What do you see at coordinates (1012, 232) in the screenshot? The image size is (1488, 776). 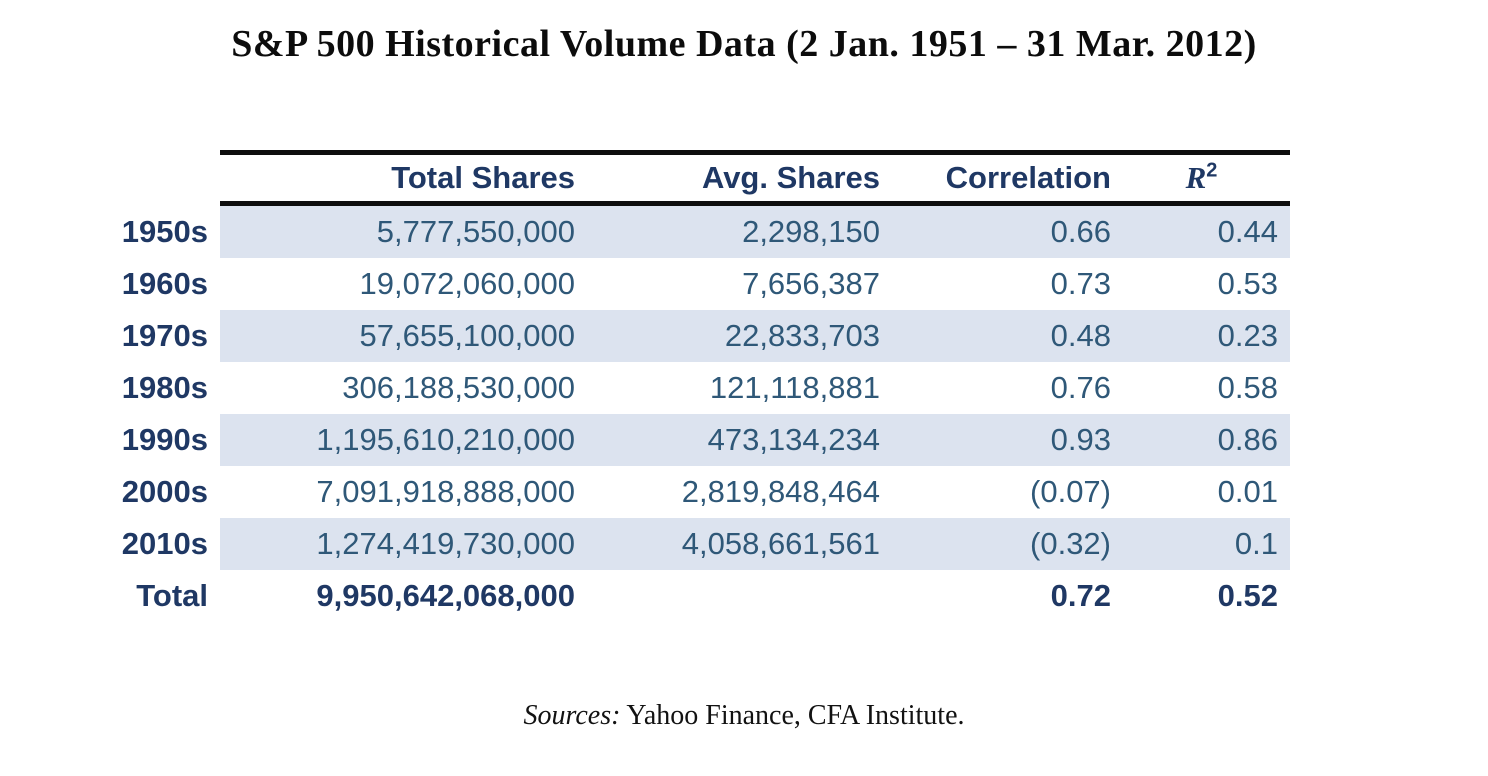 I see `correlation-value: 0.66` at bounding box center [1012, 232].